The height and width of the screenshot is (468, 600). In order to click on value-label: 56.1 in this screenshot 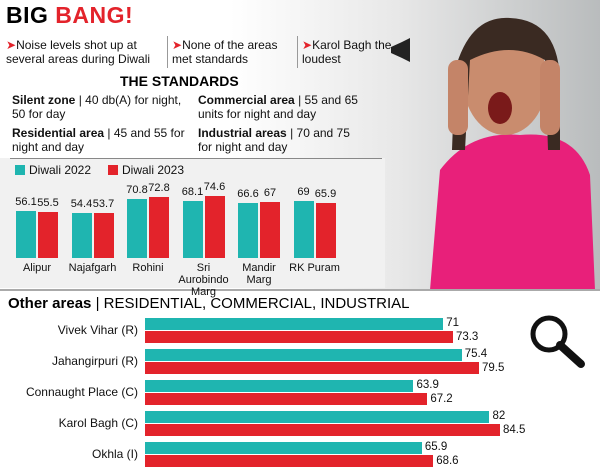, I will do `click(26, 202)`.